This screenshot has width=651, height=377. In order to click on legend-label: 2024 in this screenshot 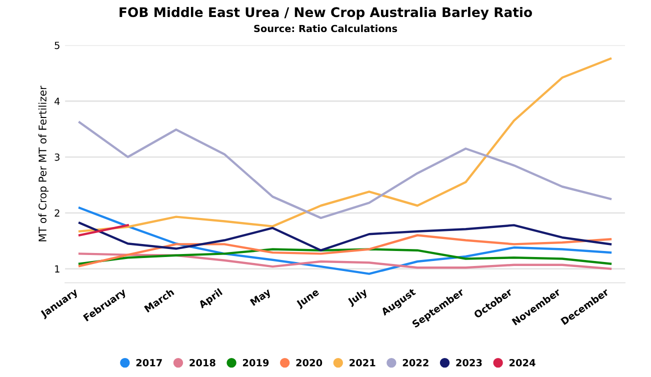, I will do `click(523, 362)`.